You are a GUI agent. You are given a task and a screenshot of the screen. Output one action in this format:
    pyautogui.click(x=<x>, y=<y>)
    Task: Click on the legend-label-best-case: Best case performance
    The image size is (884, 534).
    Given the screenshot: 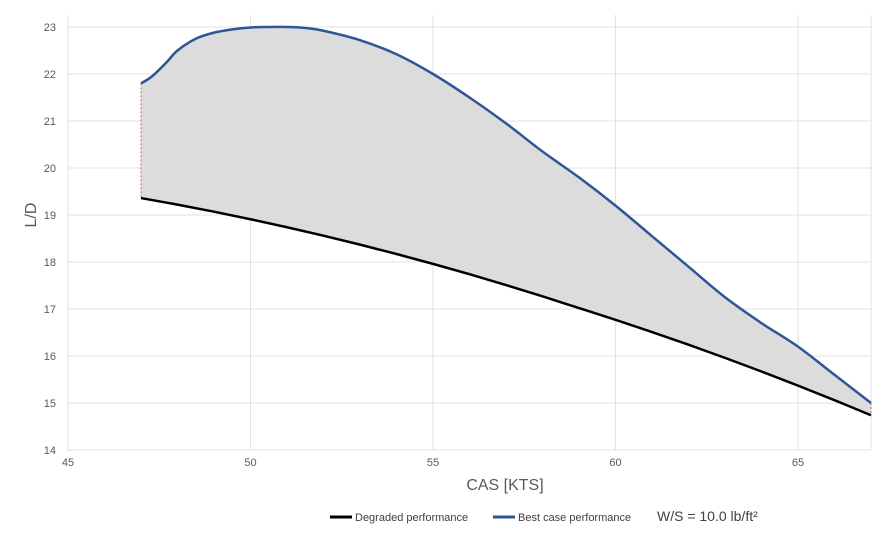 What is the action you would take?
    pyautogui.click(x=574, y=518)
    